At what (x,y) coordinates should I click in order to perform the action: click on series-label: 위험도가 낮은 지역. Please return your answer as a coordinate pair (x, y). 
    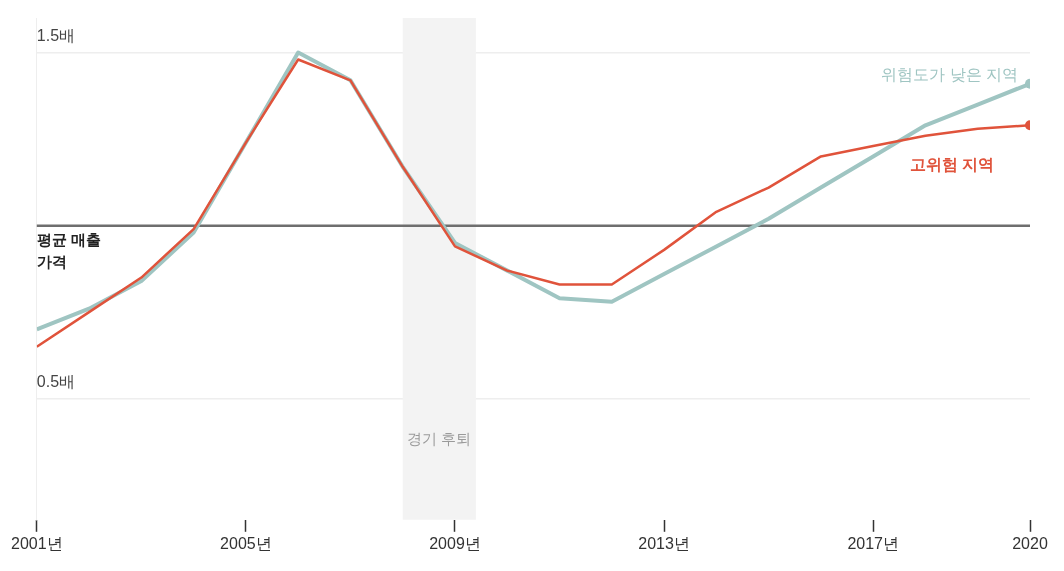
    Looking at the image, I should click on (949, 75).